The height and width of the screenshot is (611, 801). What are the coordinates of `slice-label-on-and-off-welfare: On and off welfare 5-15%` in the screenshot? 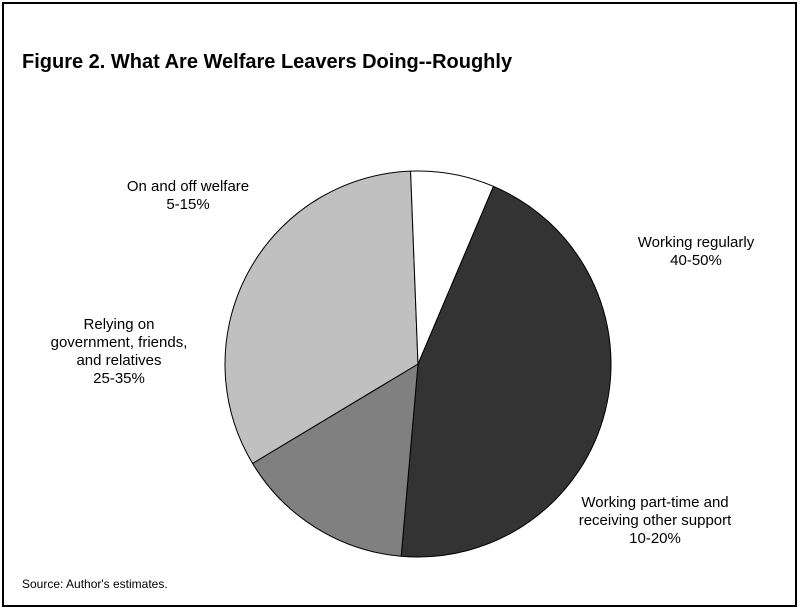 It's located at (188, 195).